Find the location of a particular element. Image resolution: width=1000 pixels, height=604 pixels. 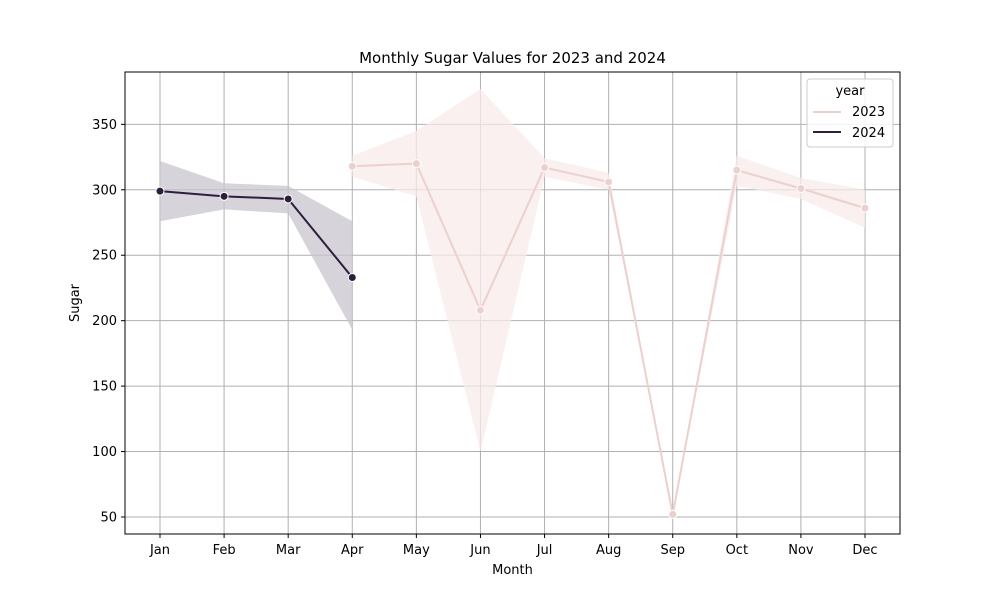

y-tick-label: 50 is located at coordinates (108, 517).